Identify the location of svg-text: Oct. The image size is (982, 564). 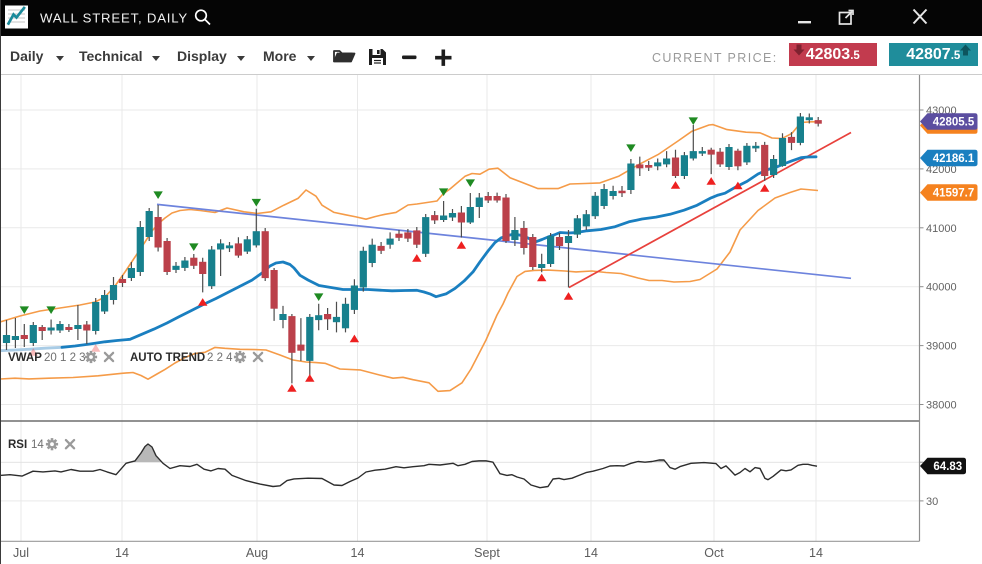
(714, 553).